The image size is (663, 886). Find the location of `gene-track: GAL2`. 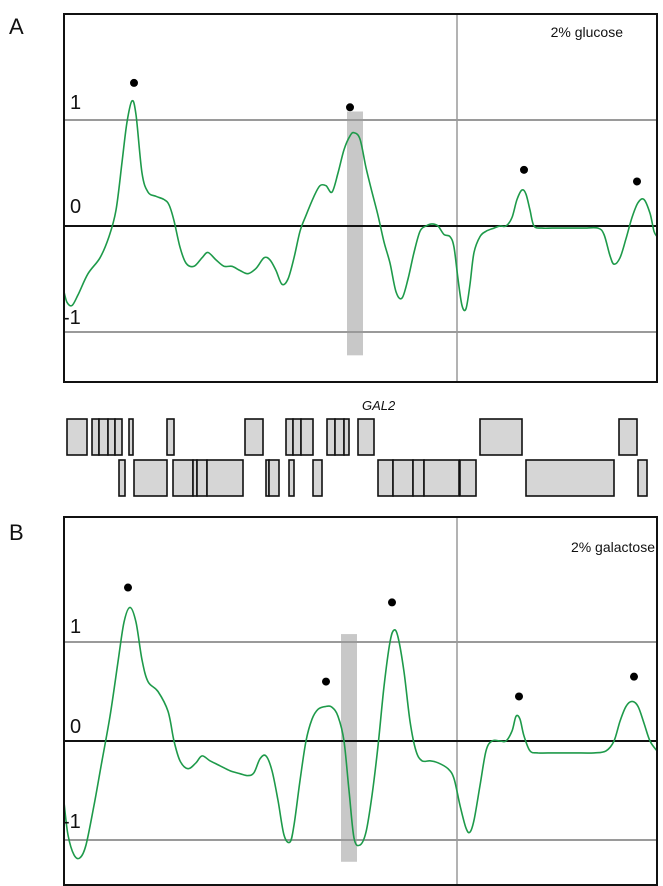

gene-track: GAL2 is located at coordinates (357, 447).